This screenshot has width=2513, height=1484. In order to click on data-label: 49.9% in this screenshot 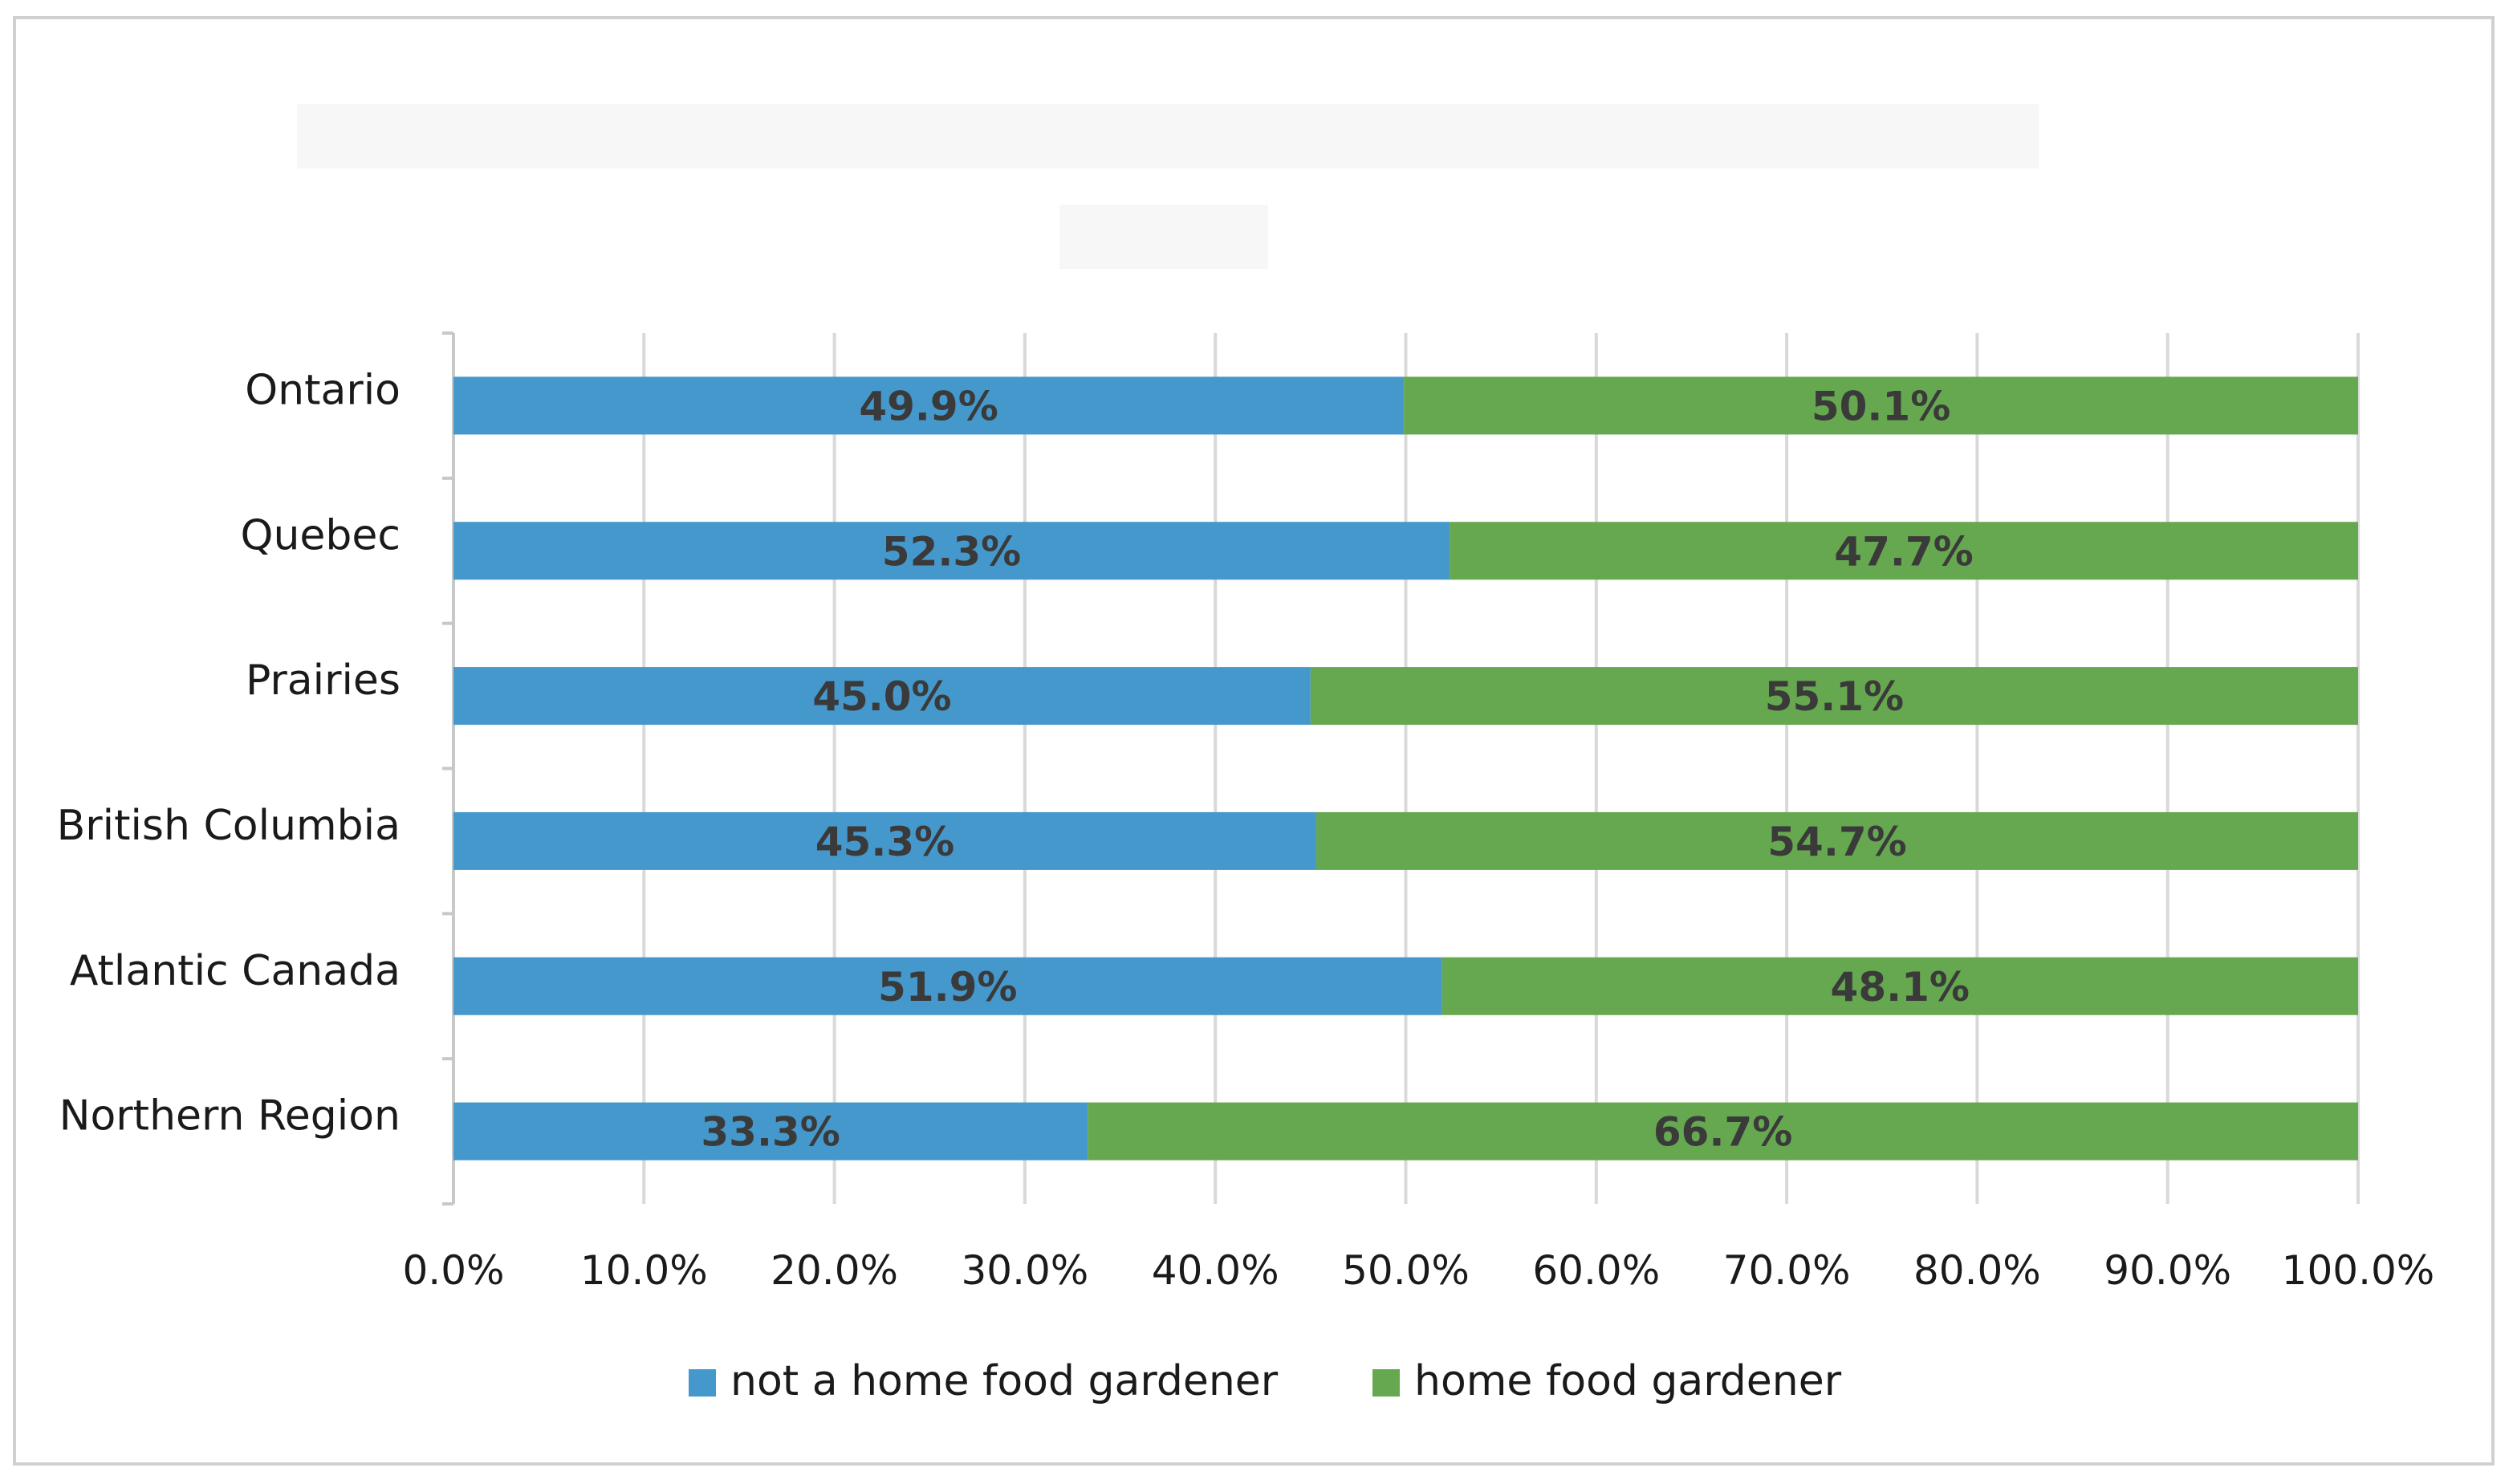, I will do `click(928, 406)`.